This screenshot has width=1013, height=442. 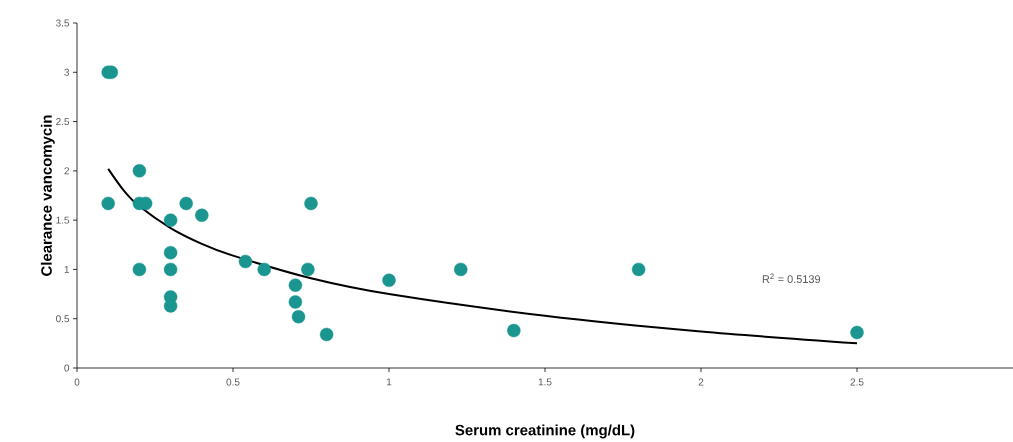 What do you see at coordinates (66, 269) in the screenshot?
I see `y-tick-label: 1` at bounding box center [66, 269].